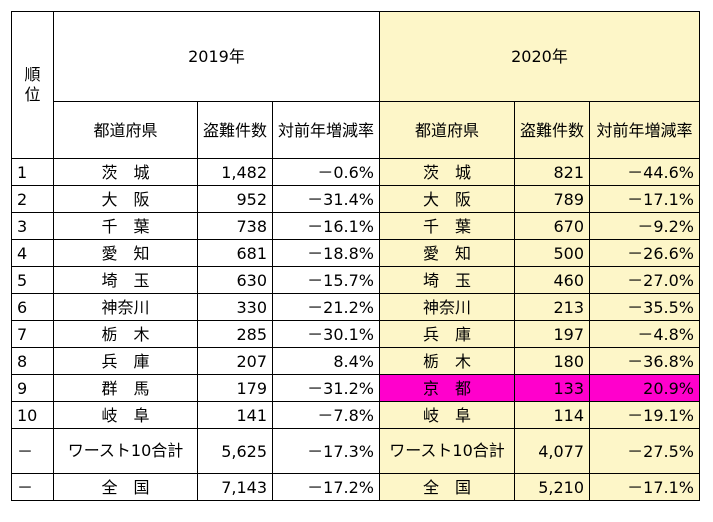 The image size is (713, 522). What do you see at coordinates (447, 199) in the screenshot?
I see `prefecture-2020: 大 阪` at bounding box center [447, 199].